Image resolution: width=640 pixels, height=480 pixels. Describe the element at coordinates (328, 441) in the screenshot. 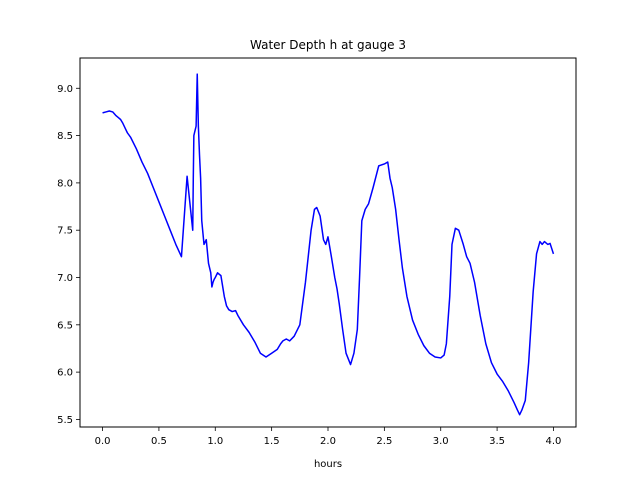

I see `x-tick-label: 2.0` at that location.